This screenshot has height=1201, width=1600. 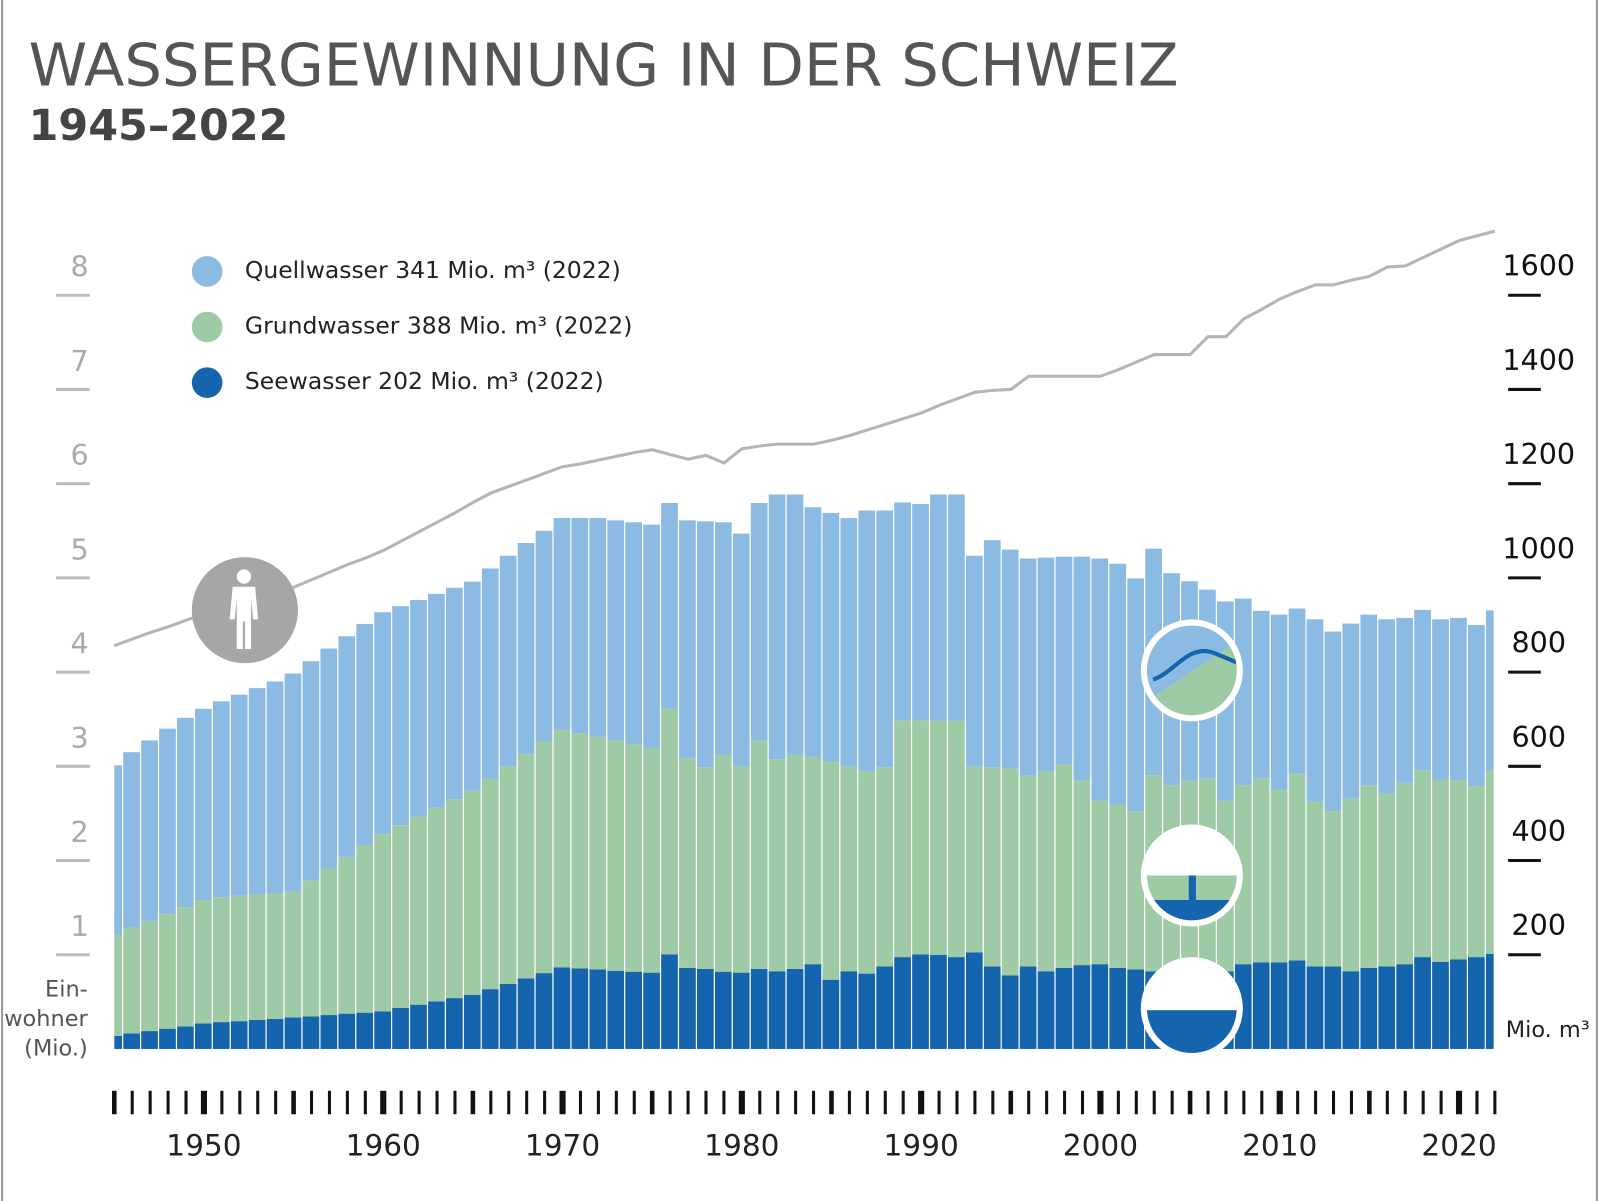 I want to click on x-tick-label: 1950, so click(x=203, y=1145).